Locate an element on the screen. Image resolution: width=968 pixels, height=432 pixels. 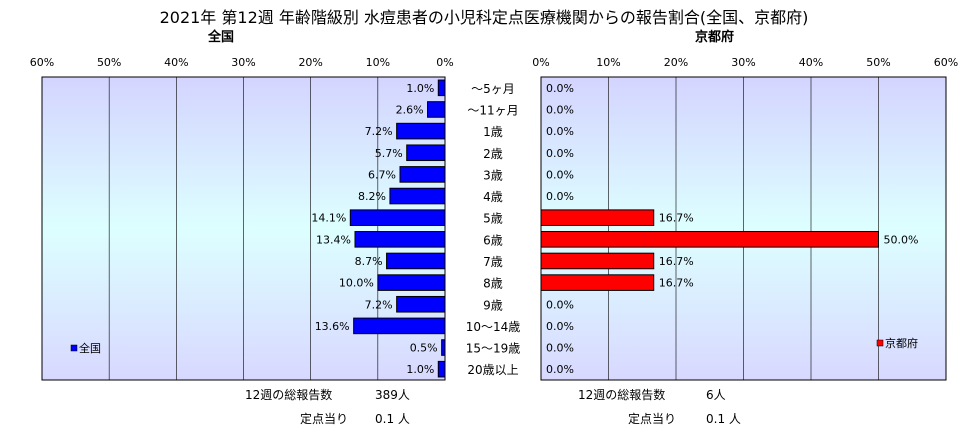
kyoto-legend-label: 京都府 is located at coordinates (901, 343).